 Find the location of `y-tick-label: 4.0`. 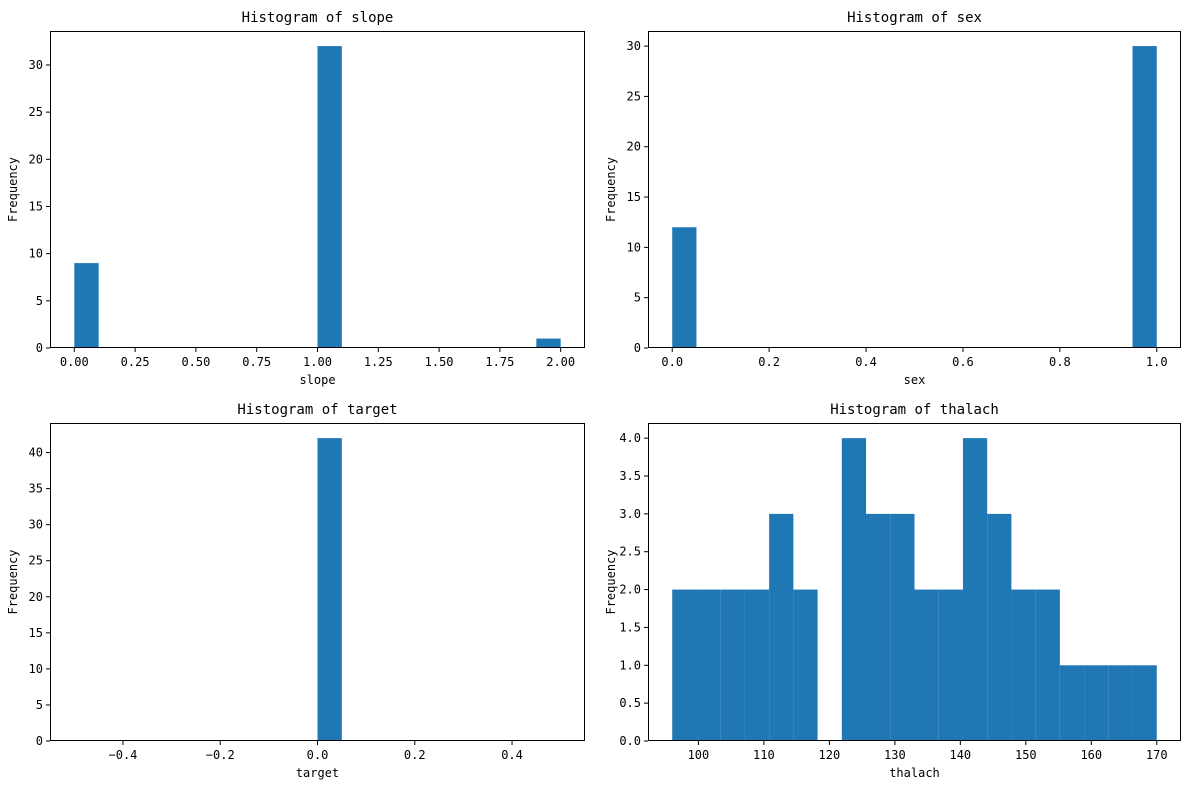

y-tick-label: 4.0 is located at coordinates (630, 438).